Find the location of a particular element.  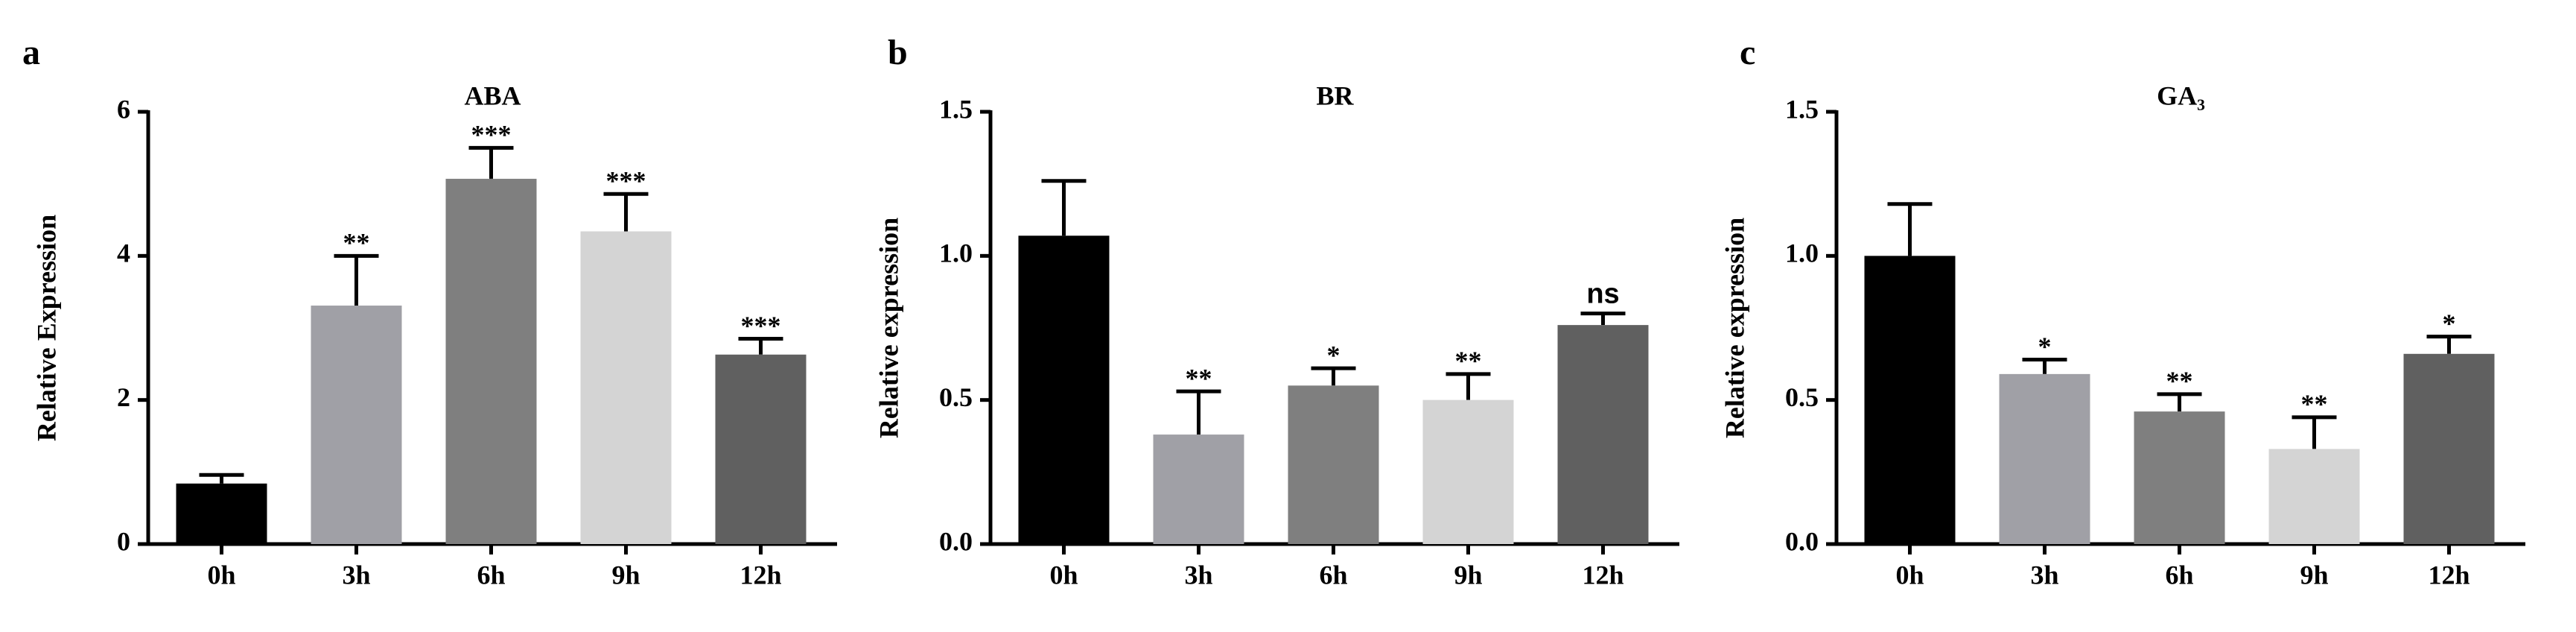

panel-letter: a is located at coordinates (31, 52).